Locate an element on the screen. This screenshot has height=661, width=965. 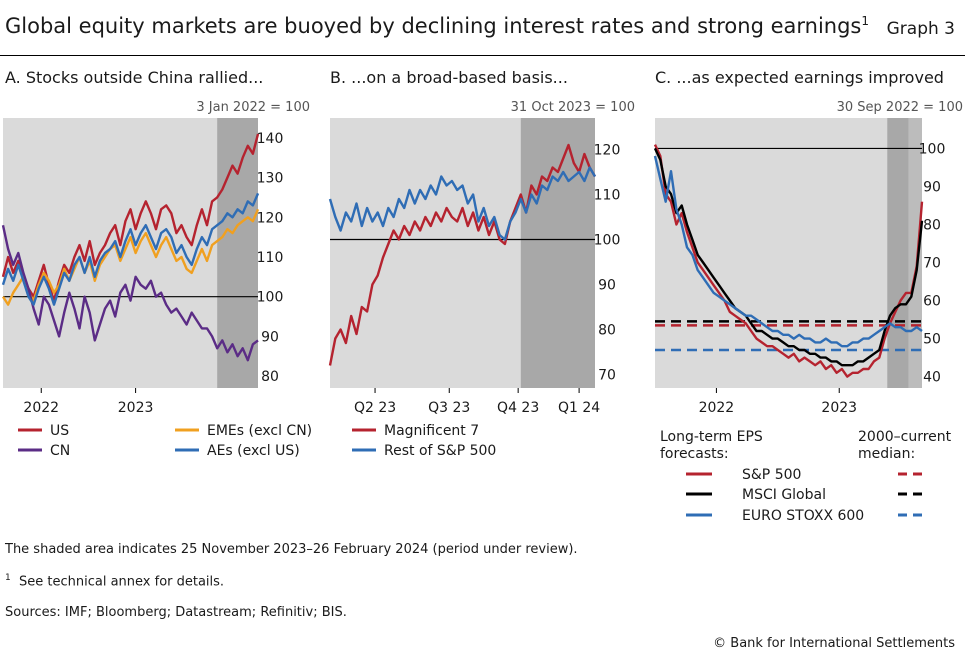
panel-c-y-tick-label: 90 is located at coordinates (932, 187).